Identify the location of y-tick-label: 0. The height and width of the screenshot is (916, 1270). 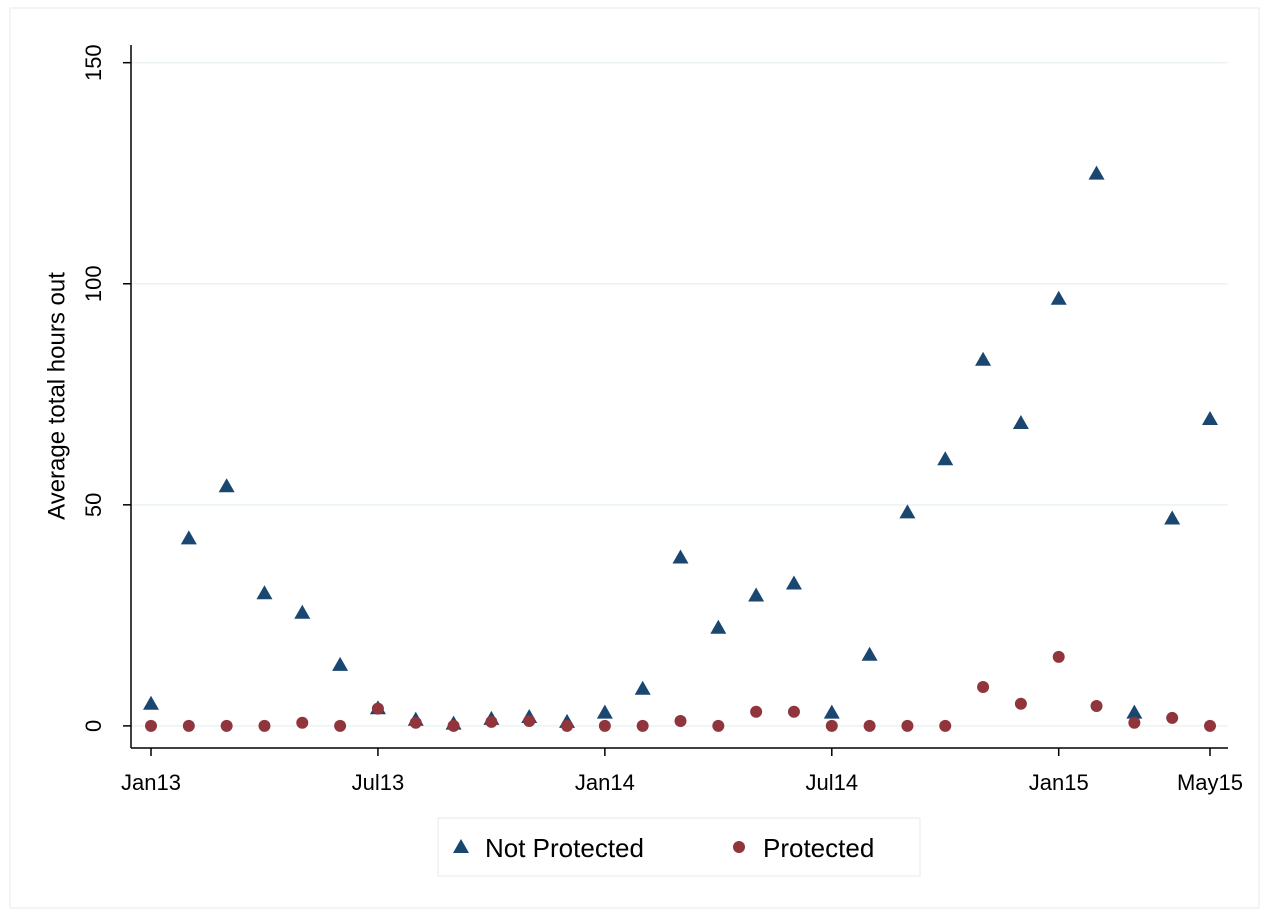
(93, 726).